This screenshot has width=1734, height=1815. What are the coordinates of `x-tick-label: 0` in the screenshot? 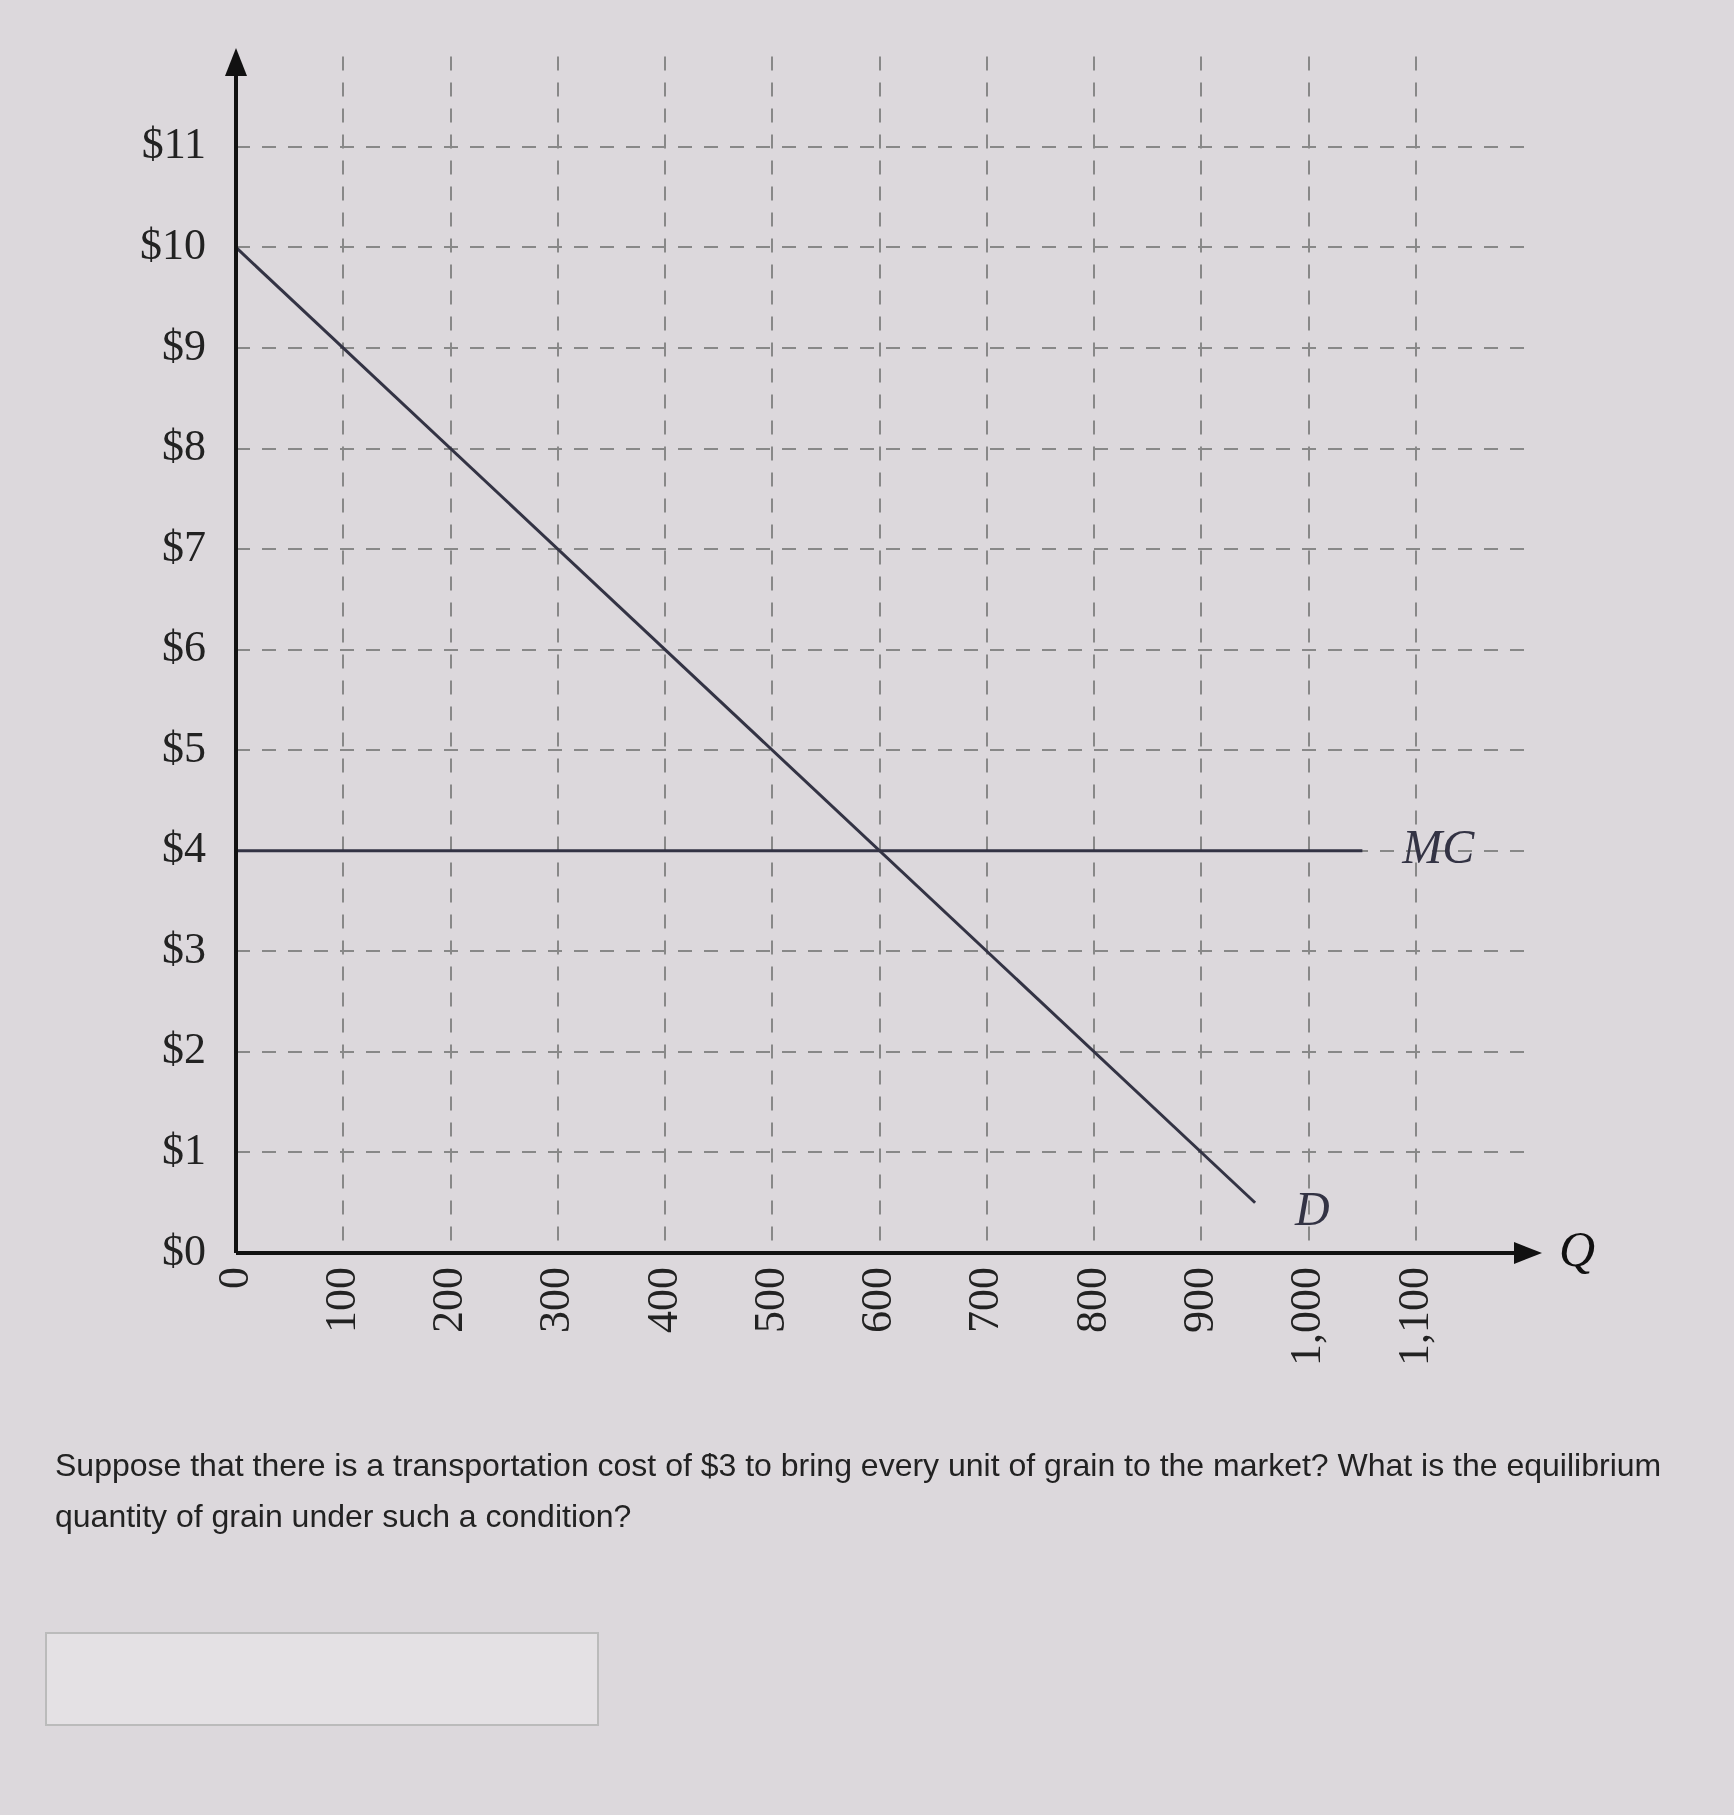 It's located at (233, 1278).